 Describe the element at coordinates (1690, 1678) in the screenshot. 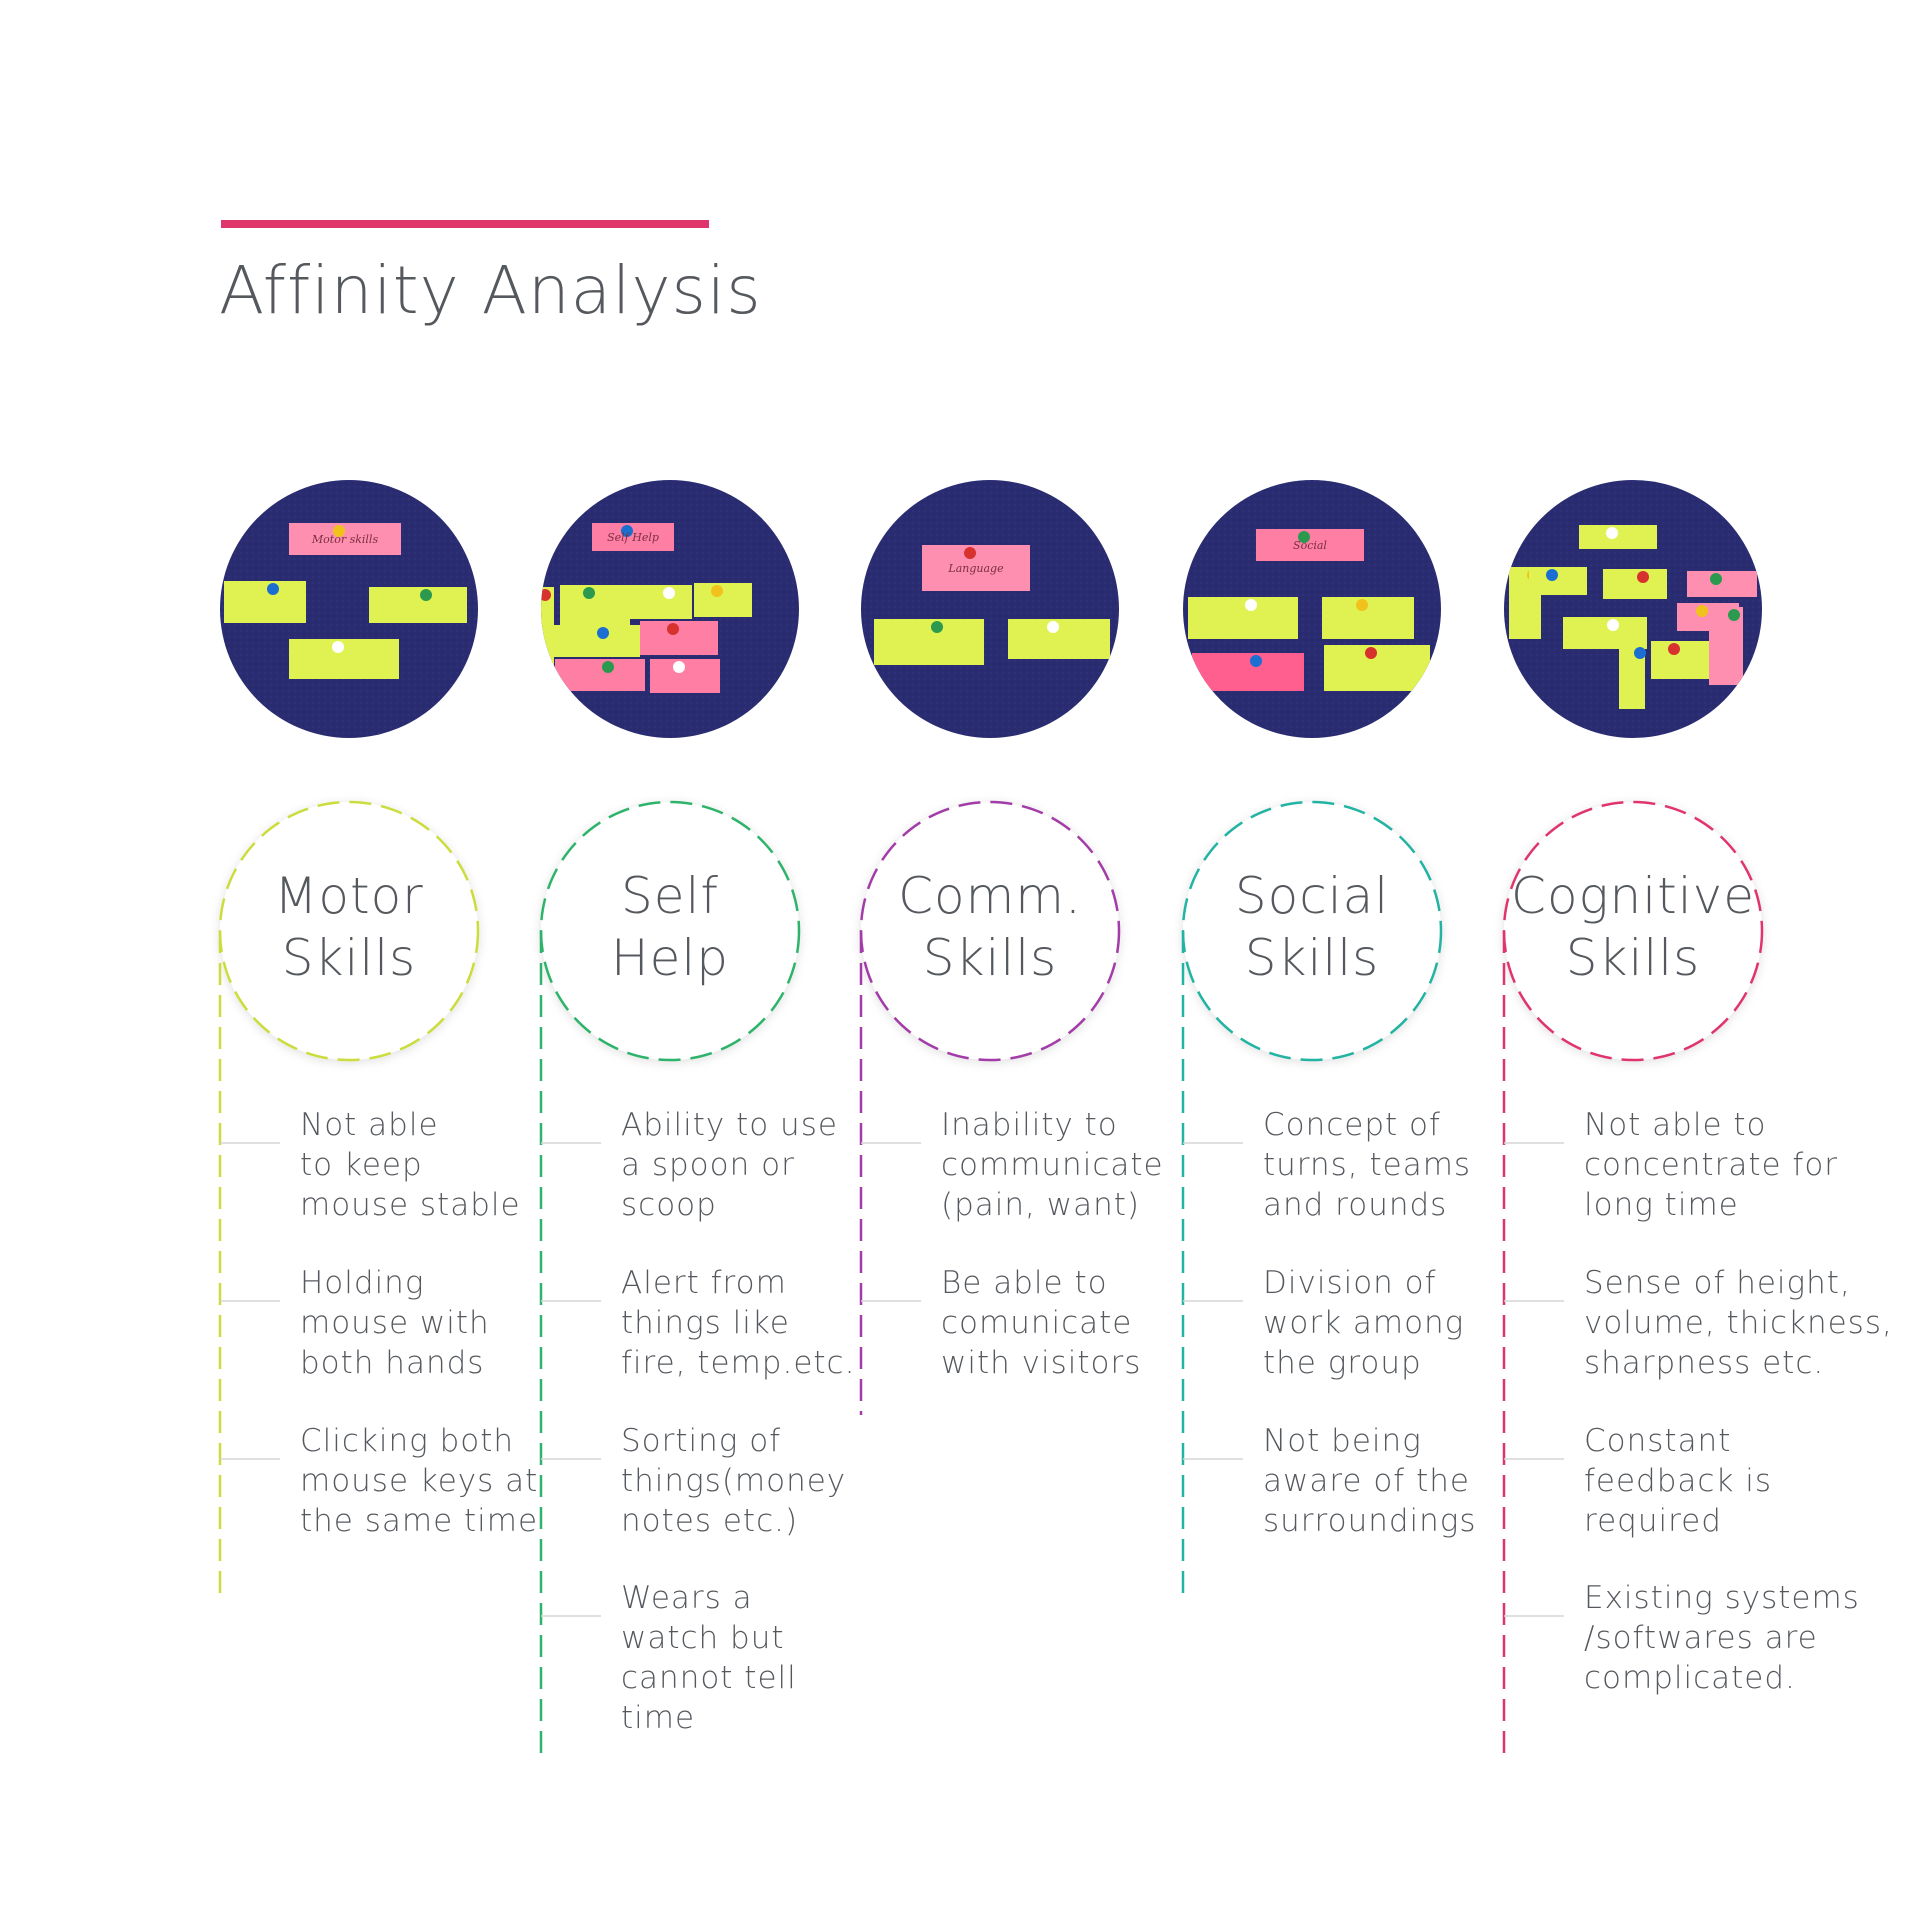

I see `note-line: complicated.` at that location.